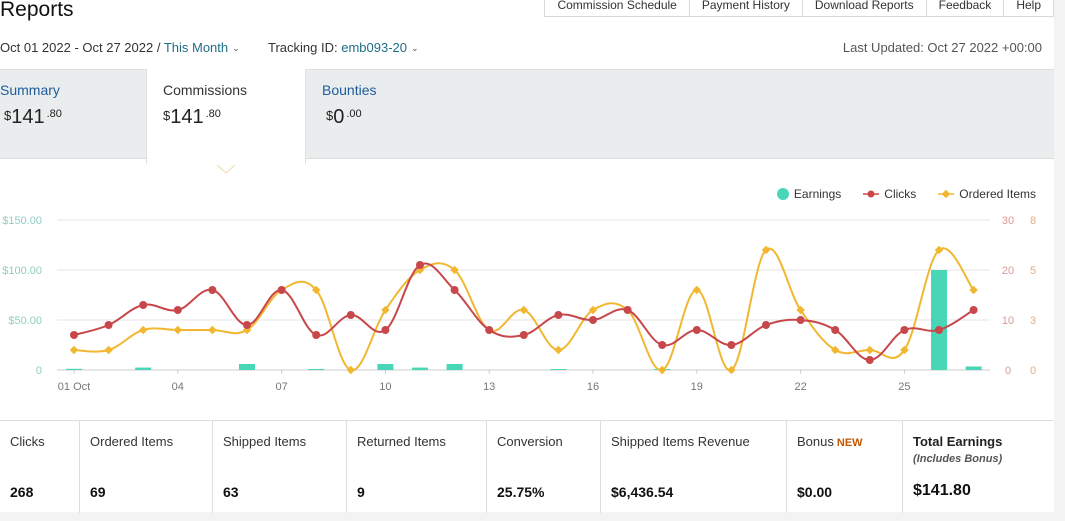 Image resolution: width=1065 pixels, height=521 pixels. What do you see at coordinates (349, 90) in the screenshot?
I see `tab-bounties-label: Bounties` at bounding box center [349, 90].